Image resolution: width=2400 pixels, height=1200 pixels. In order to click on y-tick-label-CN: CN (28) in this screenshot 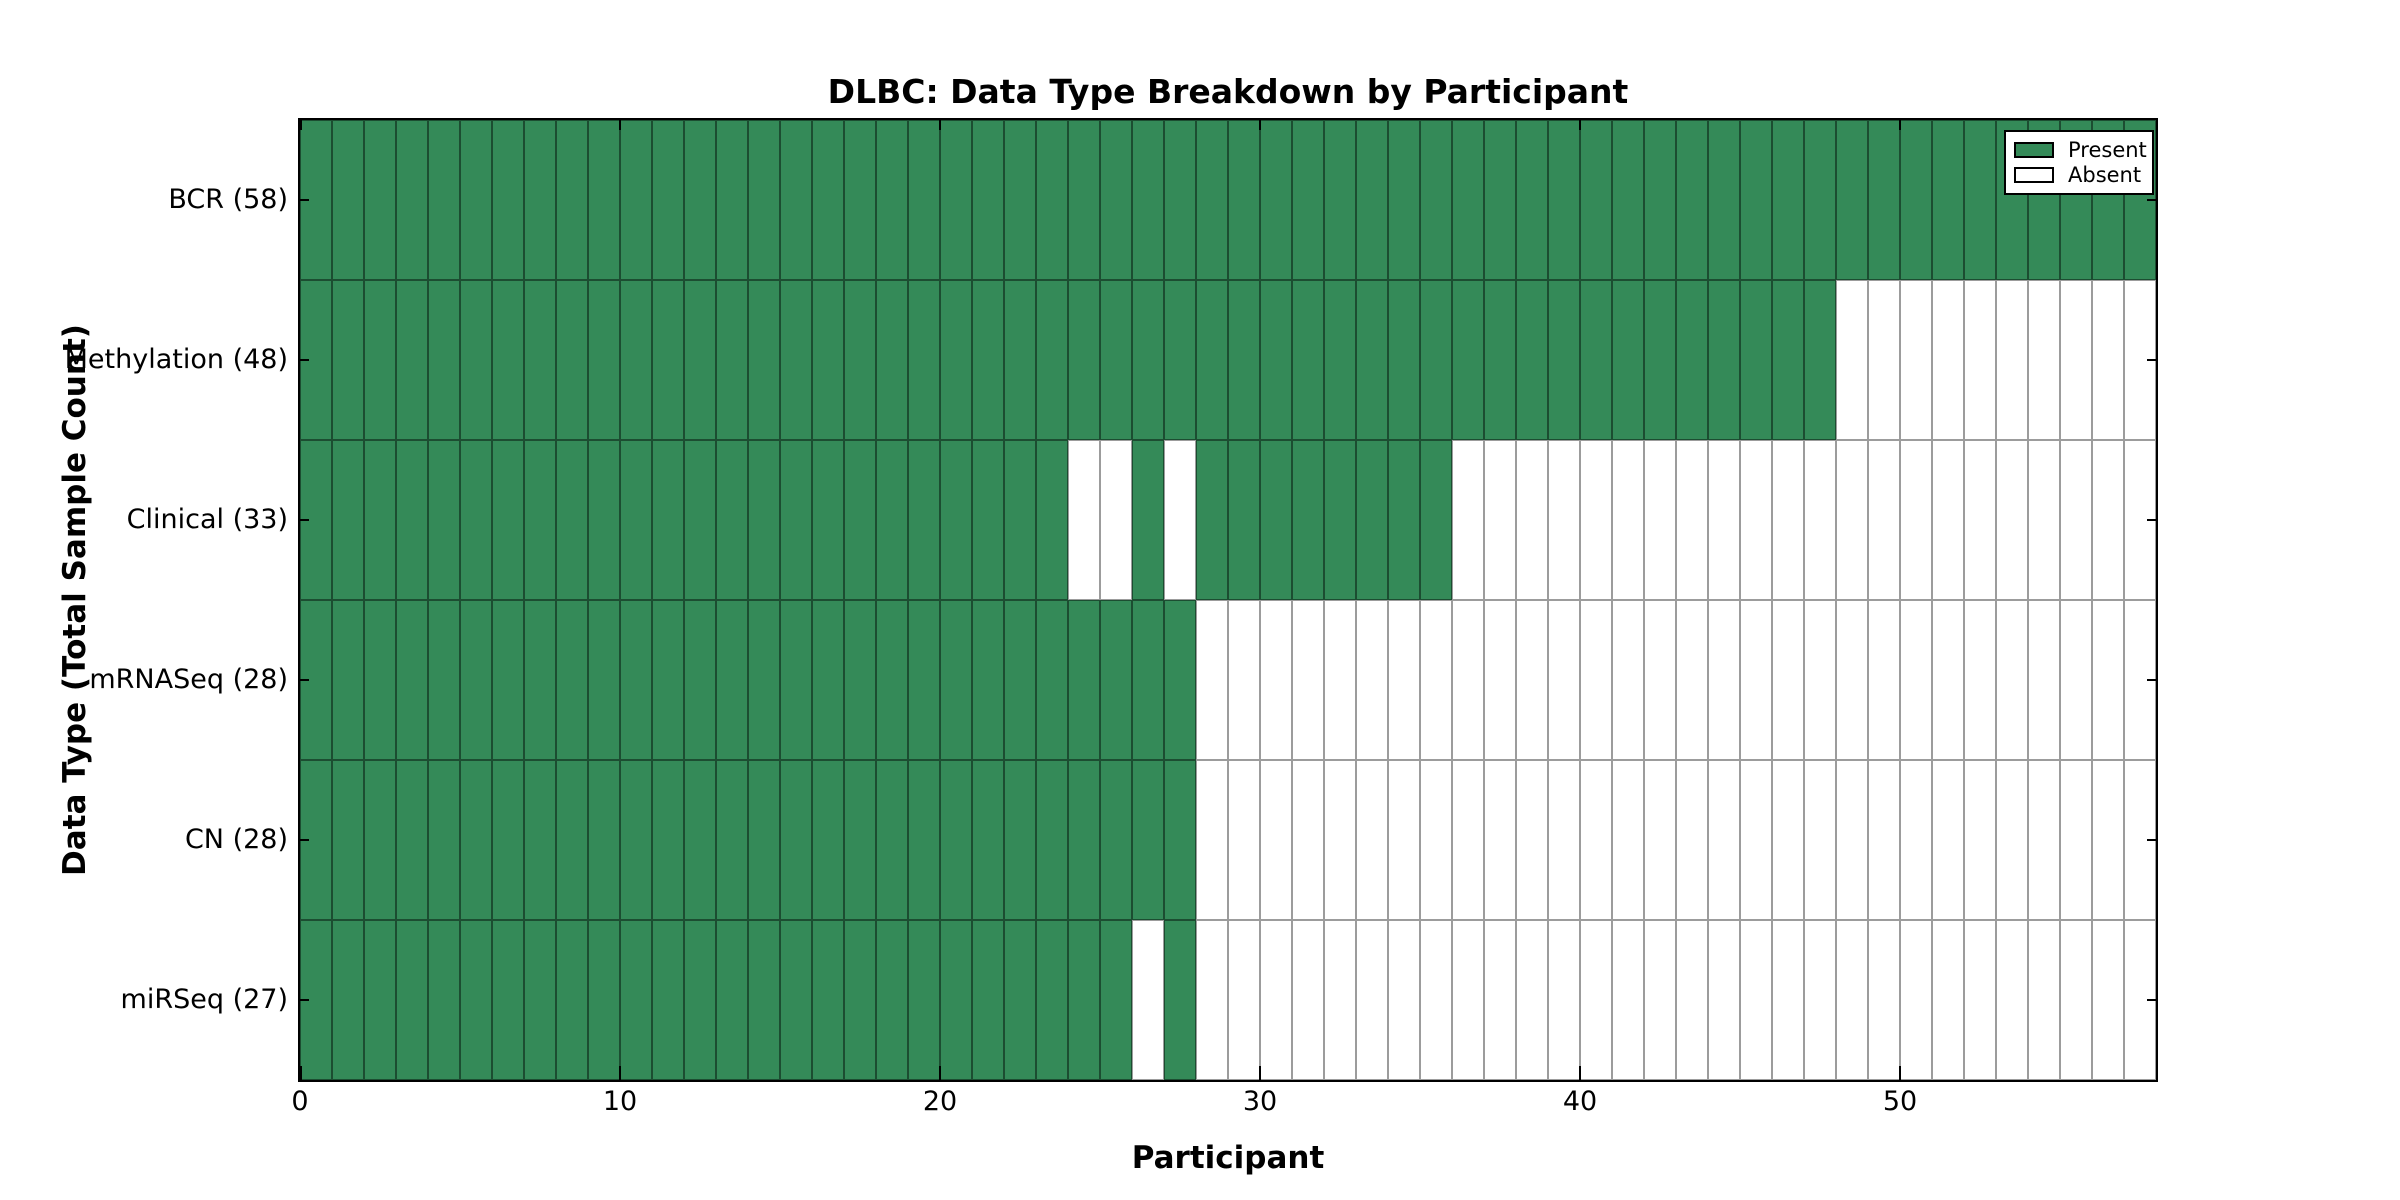, I will do `click(236, 839)`.